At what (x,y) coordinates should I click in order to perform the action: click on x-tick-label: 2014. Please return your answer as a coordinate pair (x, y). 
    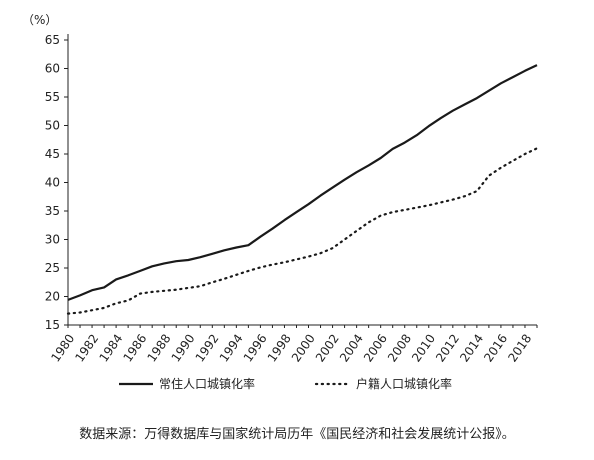
    Looking at the image, I should click on (471, 348).